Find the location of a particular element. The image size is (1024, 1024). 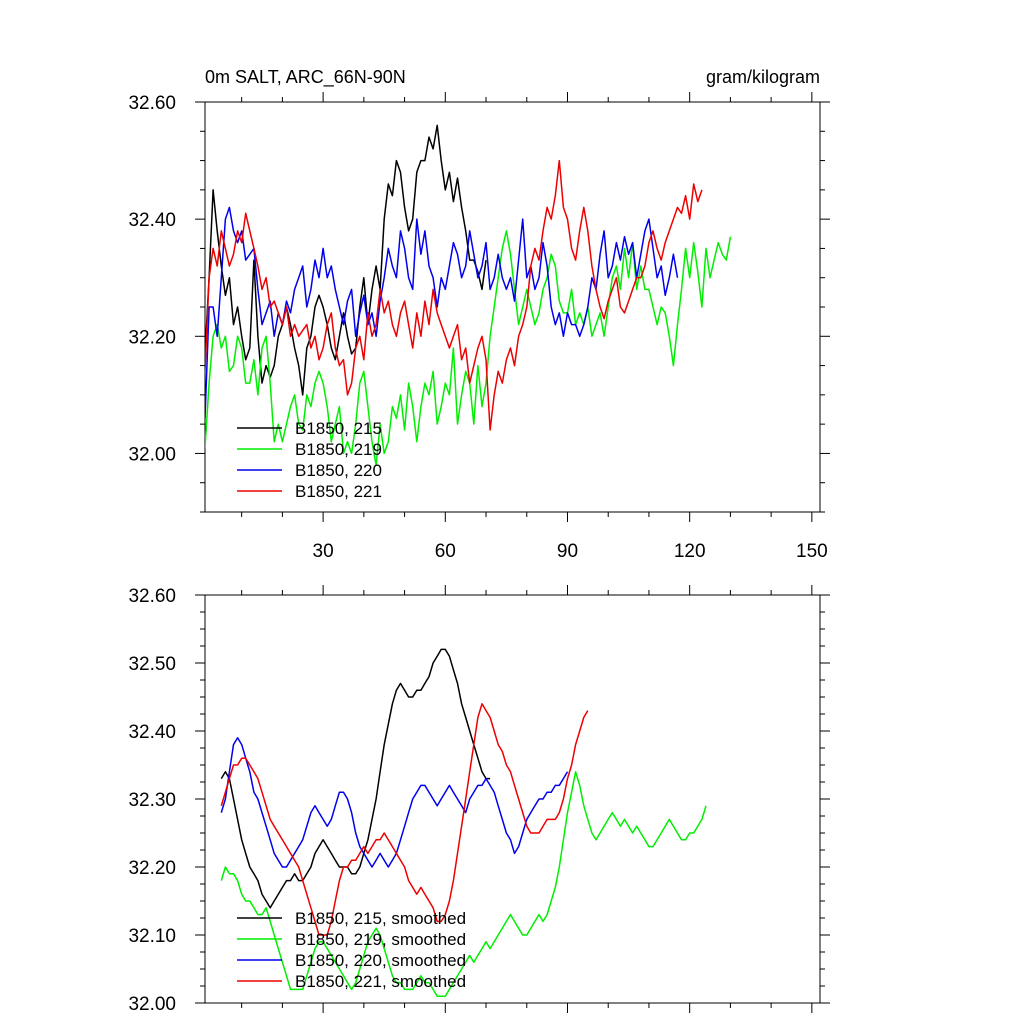

series-line-b1850-221-smoothed is located at coordinates (404, 819).